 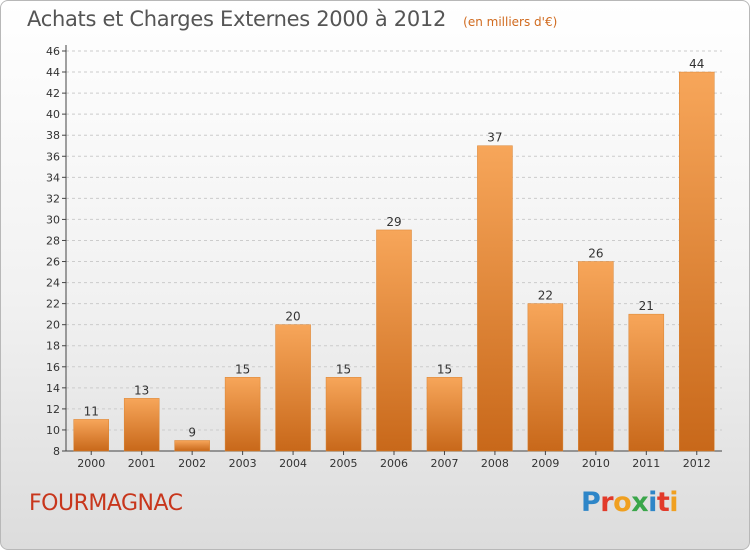 What do you see at coordinates (545, 463) in the screenshot?
I see `x-tick-label-2009: 2009` at bounding box center [545, 463].